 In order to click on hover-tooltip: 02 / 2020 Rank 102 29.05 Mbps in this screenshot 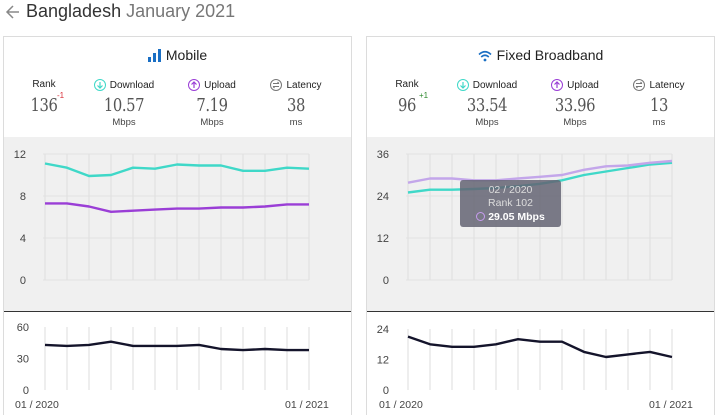, I will do `click(510, 203)`.